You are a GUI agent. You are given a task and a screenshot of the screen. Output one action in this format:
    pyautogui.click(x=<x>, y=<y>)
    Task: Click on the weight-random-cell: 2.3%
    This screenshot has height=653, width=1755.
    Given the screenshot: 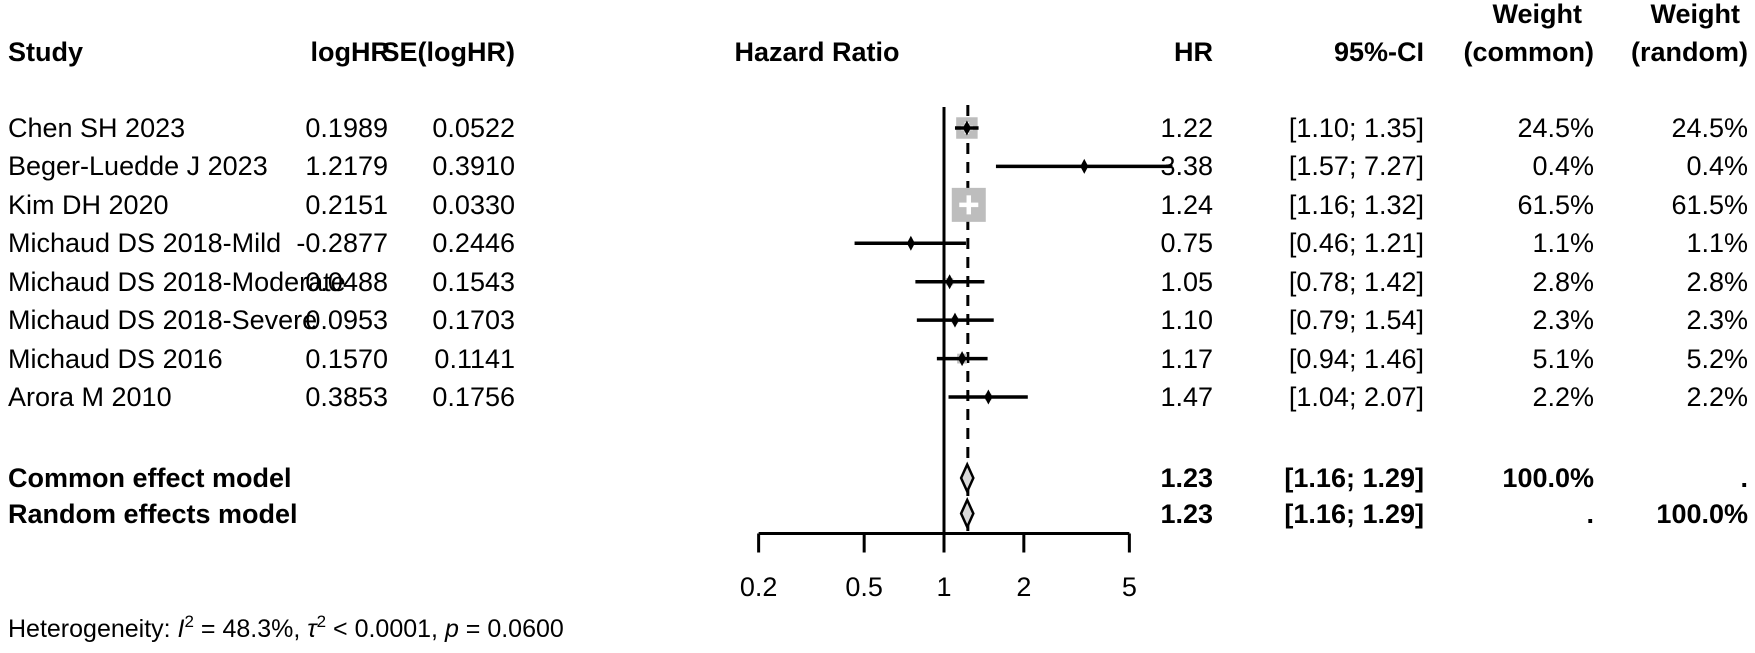 What is the action you would take?
    pyautogui.click(x=1717, y=320)
    